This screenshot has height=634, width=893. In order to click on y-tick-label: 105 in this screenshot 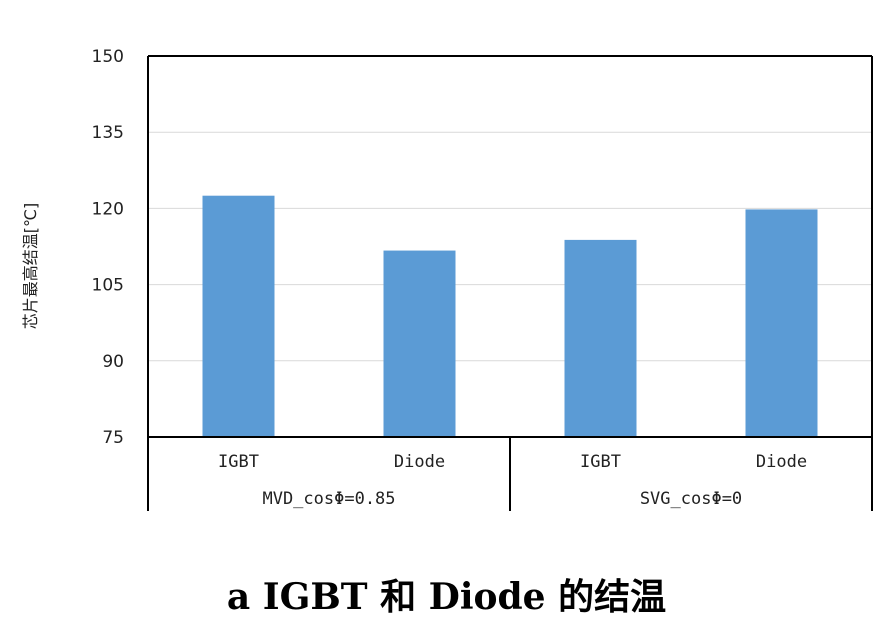, I will do `click(108, 286)`.